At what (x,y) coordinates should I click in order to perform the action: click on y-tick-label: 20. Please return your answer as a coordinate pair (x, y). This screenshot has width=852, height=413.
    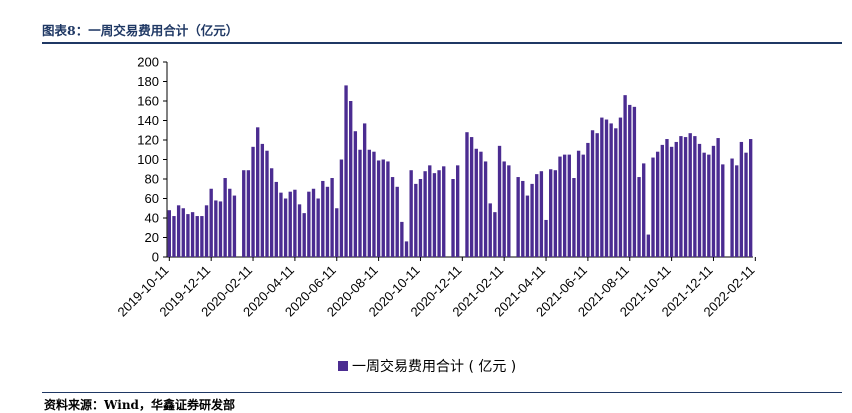
    Looking at the image, I should click on (152, 237).